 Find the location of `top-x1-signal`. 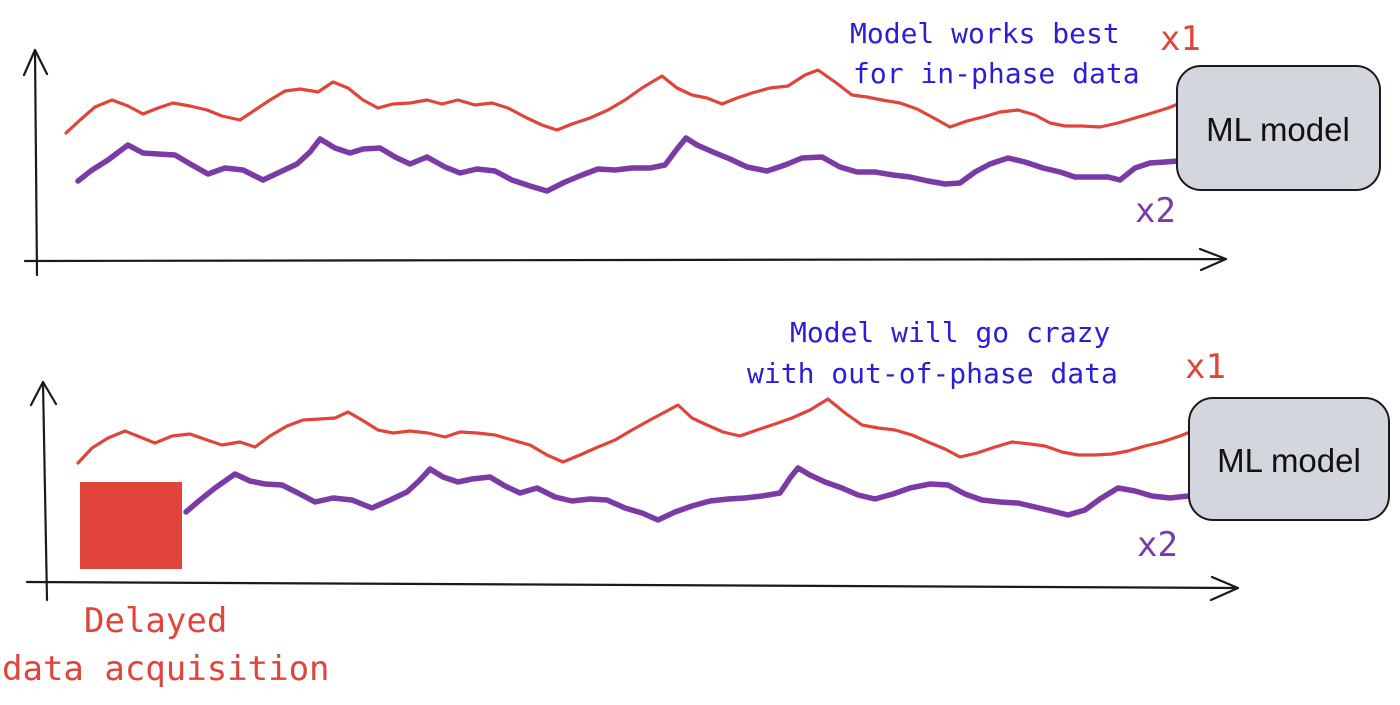

top-x1-signal is located at coordinates (622, 101).